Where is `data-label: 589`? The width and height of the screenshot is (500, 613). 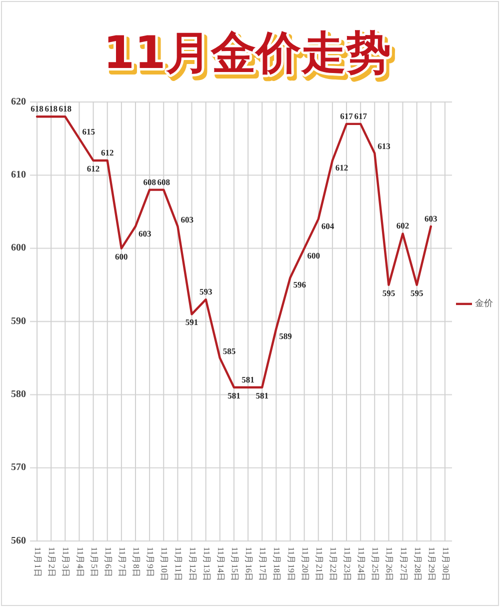 data-label: 589 is located at coordinates (285, 335).